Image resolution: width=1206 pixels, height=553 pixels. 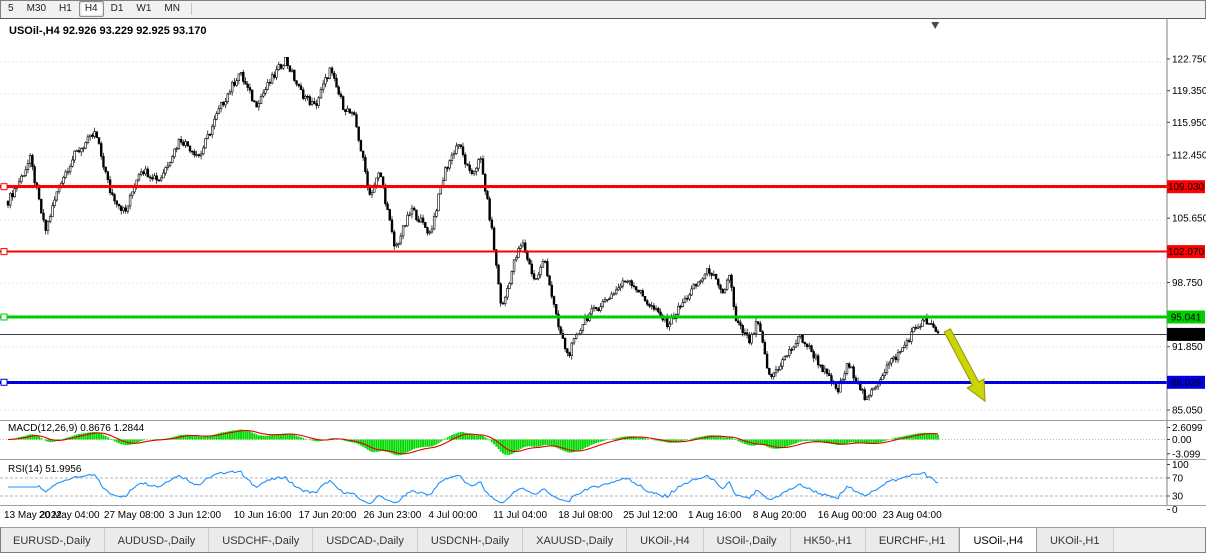 What do you see at coordinates (1187, 283) in the screenshot?
I see `svg-text: 98.750` at bounding box center [1187, 283].